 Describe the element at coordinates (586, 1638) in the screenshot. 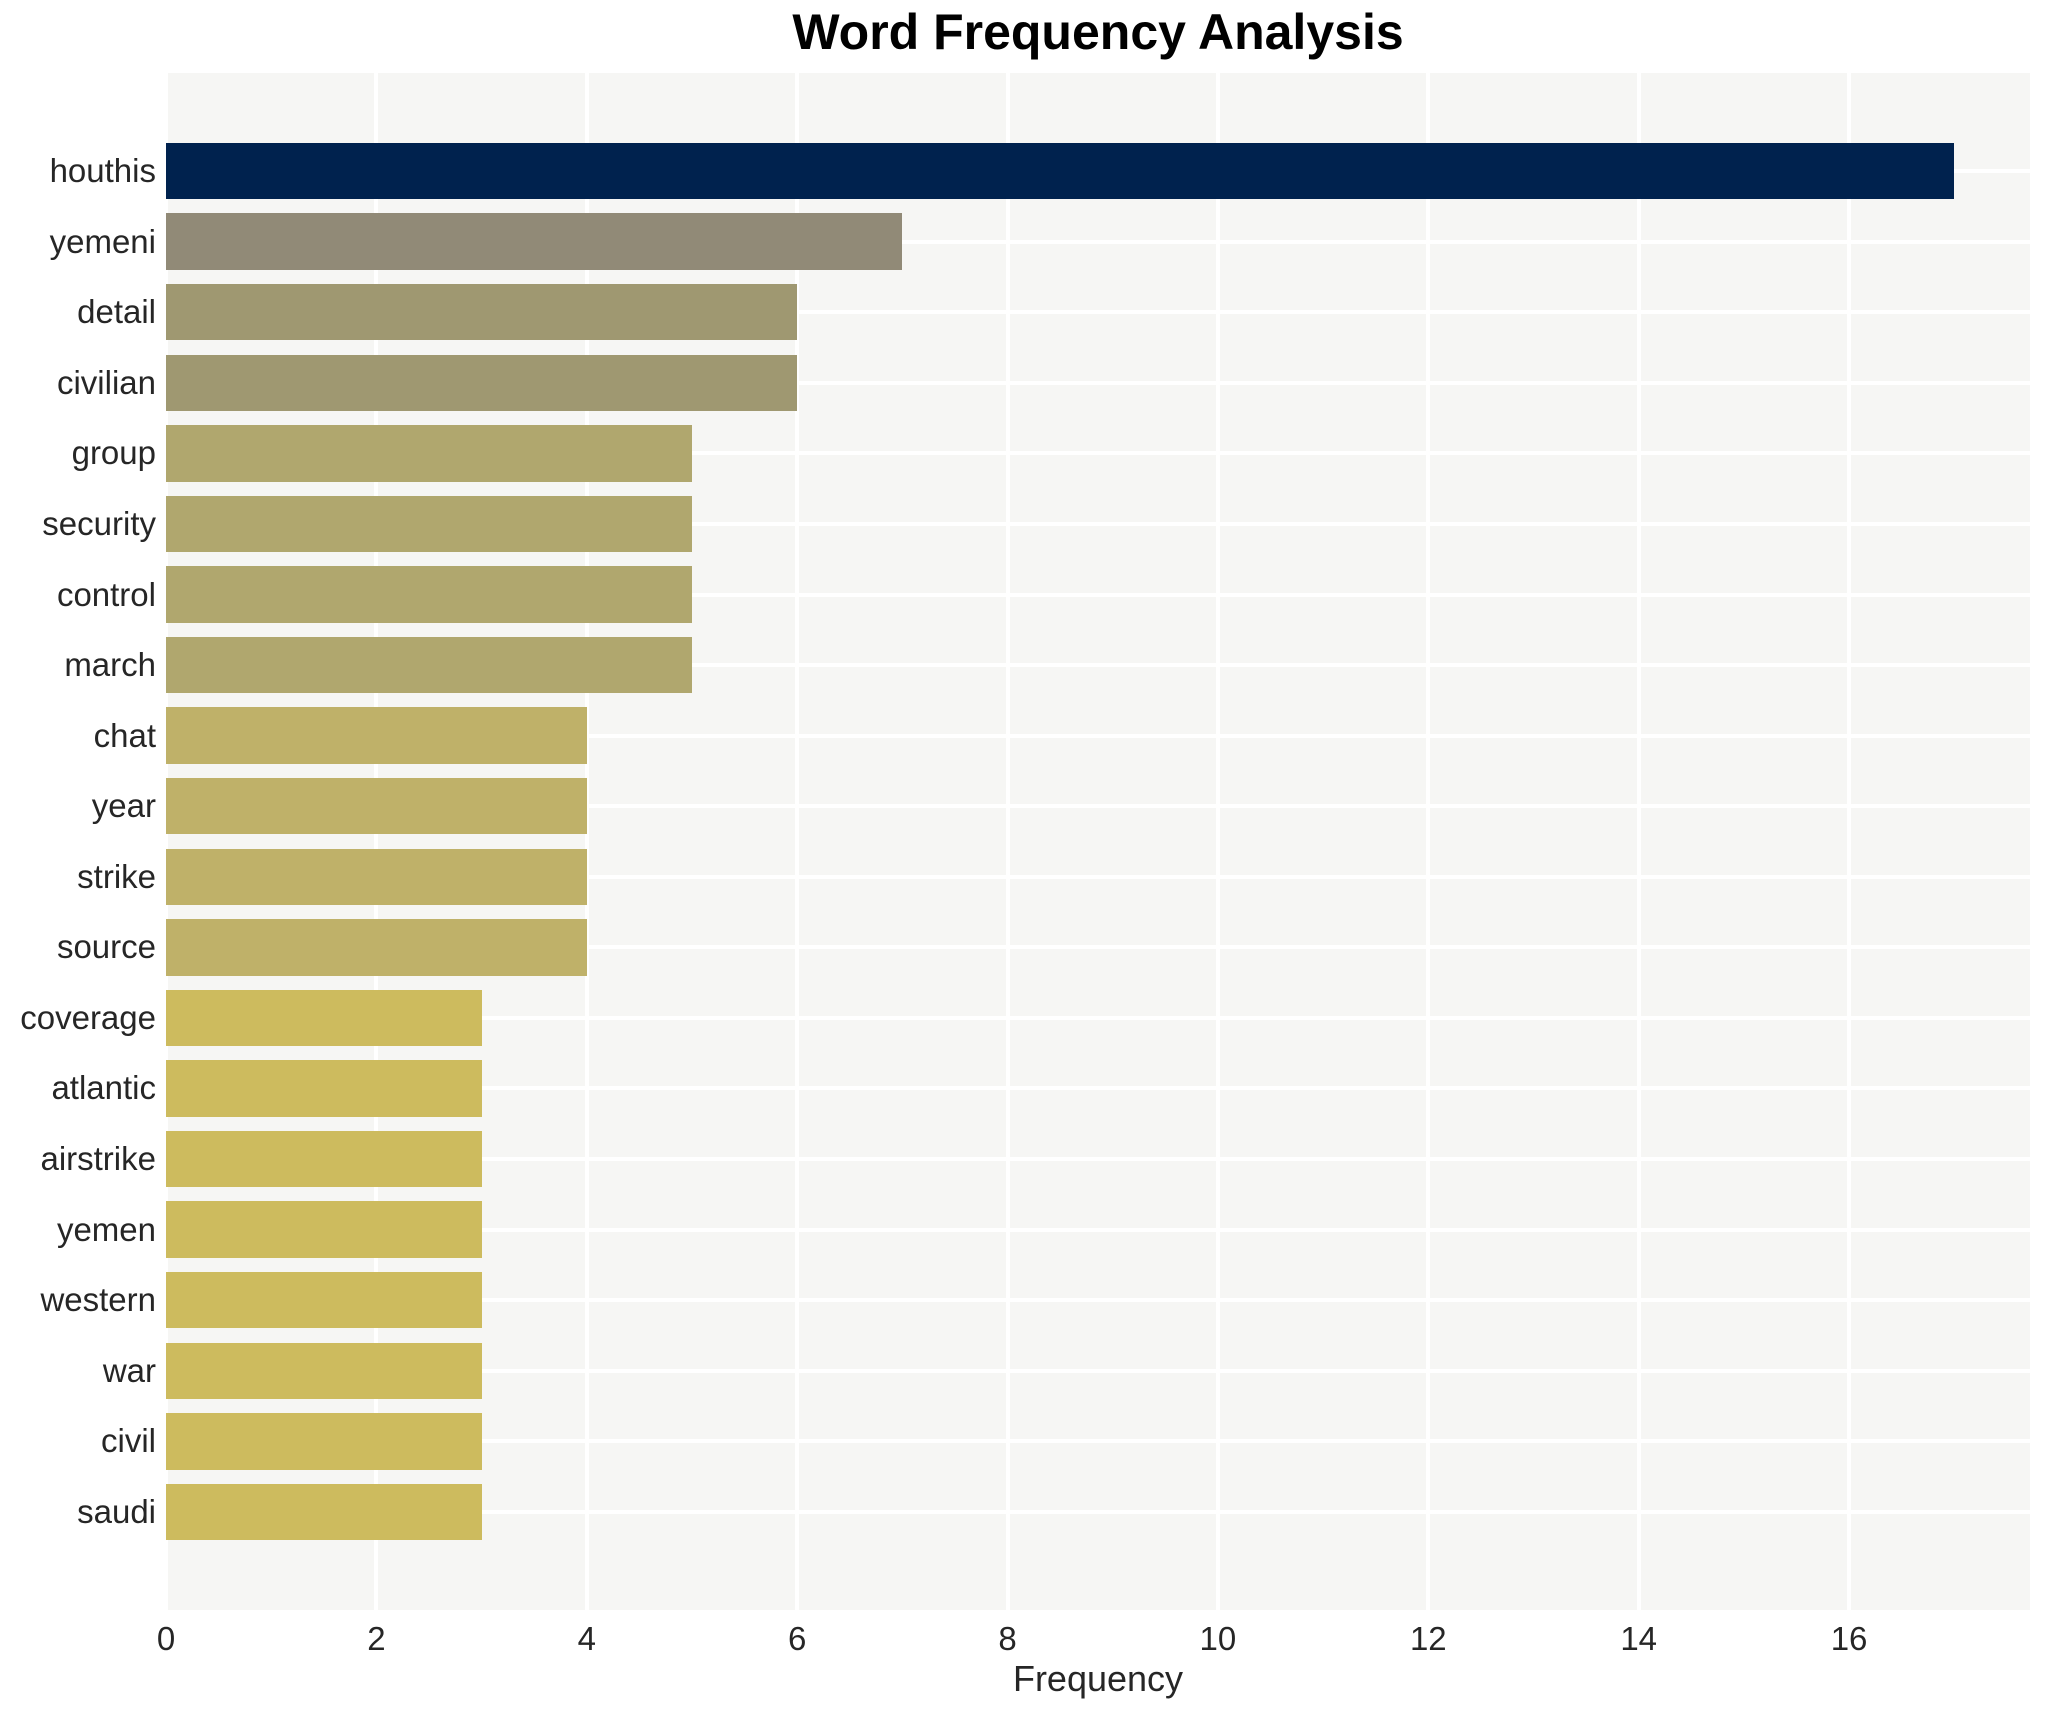

I see `x-tick-label-4: 4` at that location.